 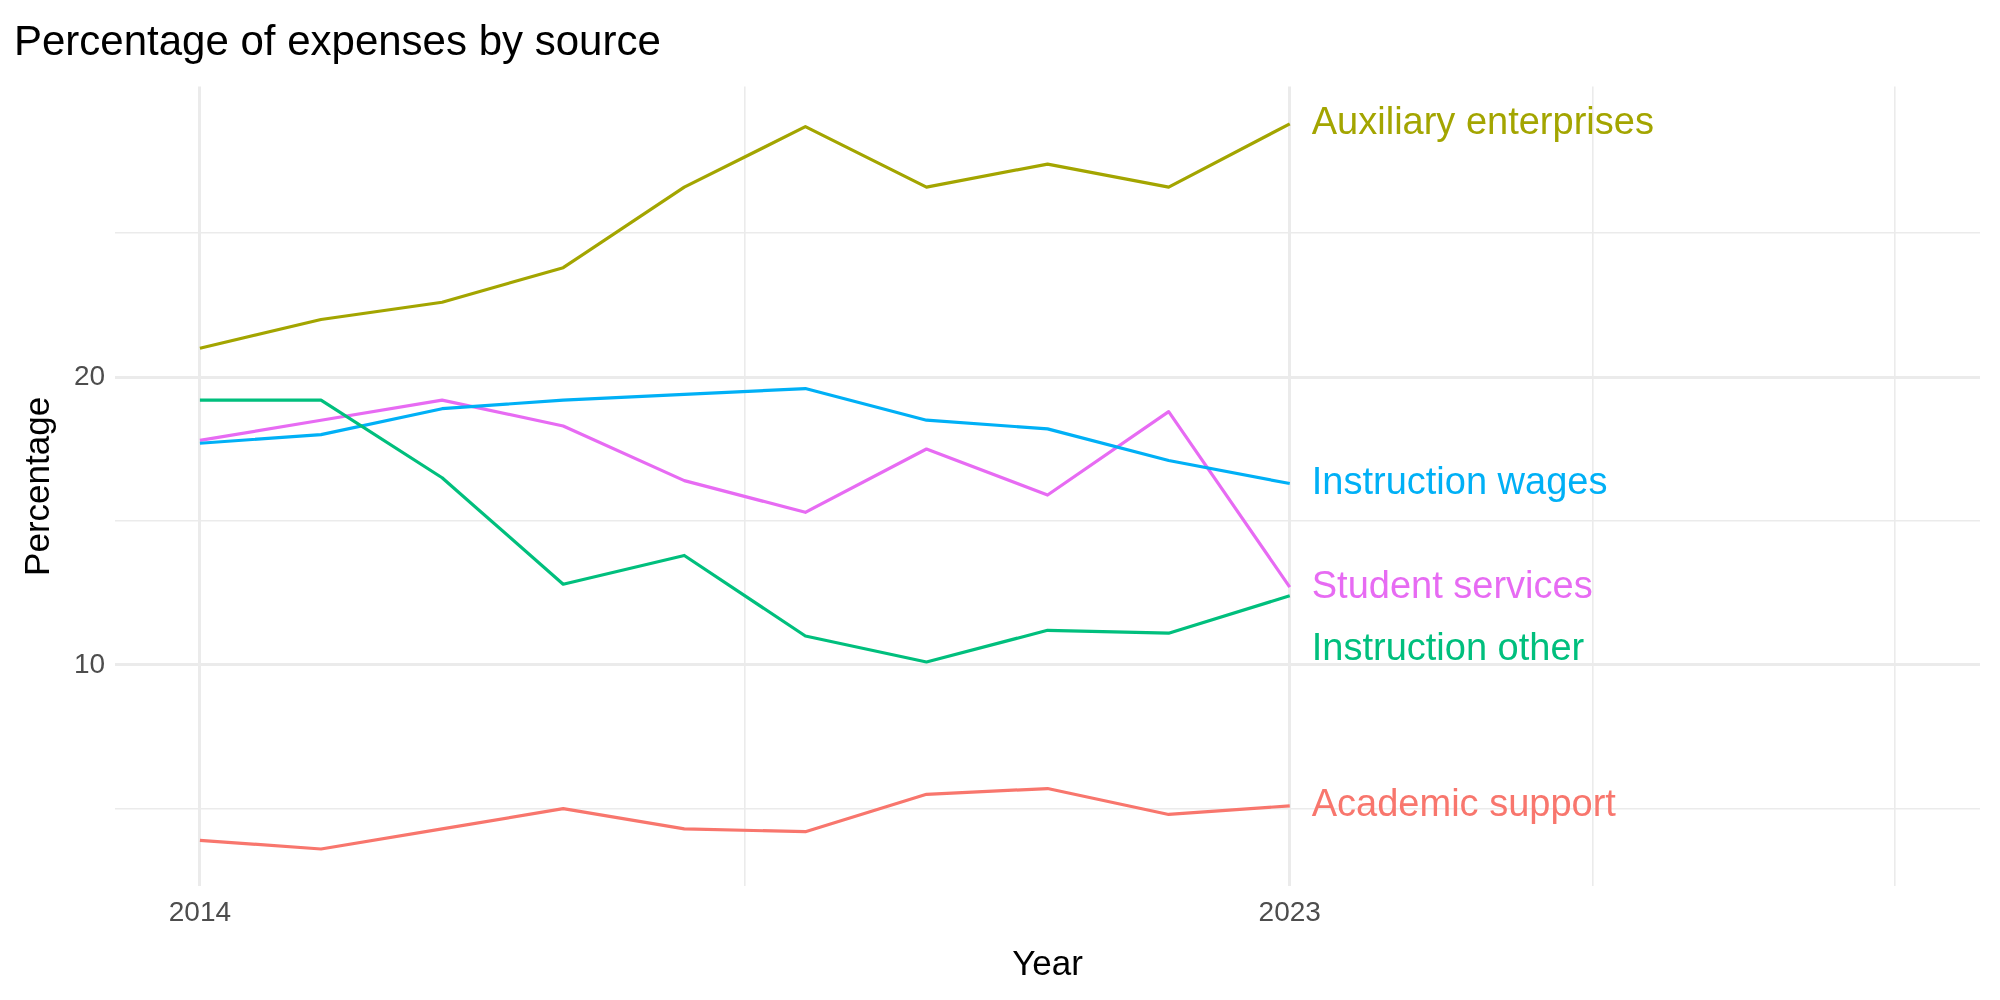 What do you see at coordinates (89, 663) in the screenshot?
I see `y-tick-label: 10` at bounding box center [89, 663].